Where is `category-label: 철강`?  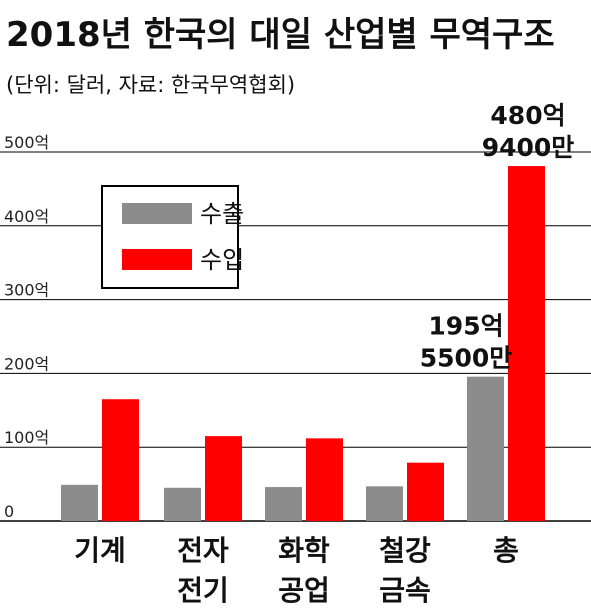 category-label: 철강 is located at coordinates (405, 550).